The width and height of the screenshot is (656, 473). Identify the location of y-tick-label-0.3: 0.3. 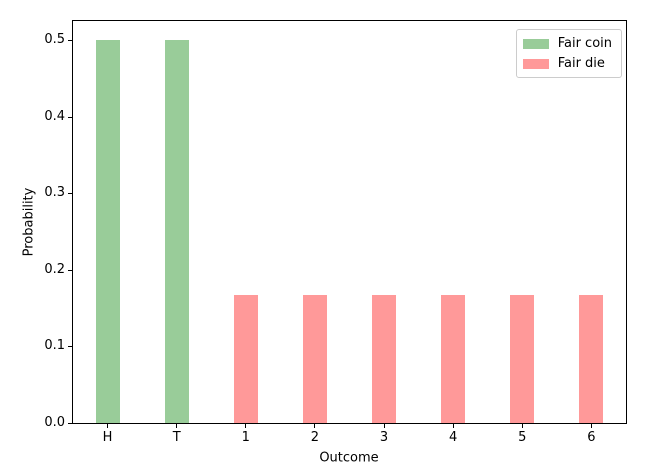
(54, 193).